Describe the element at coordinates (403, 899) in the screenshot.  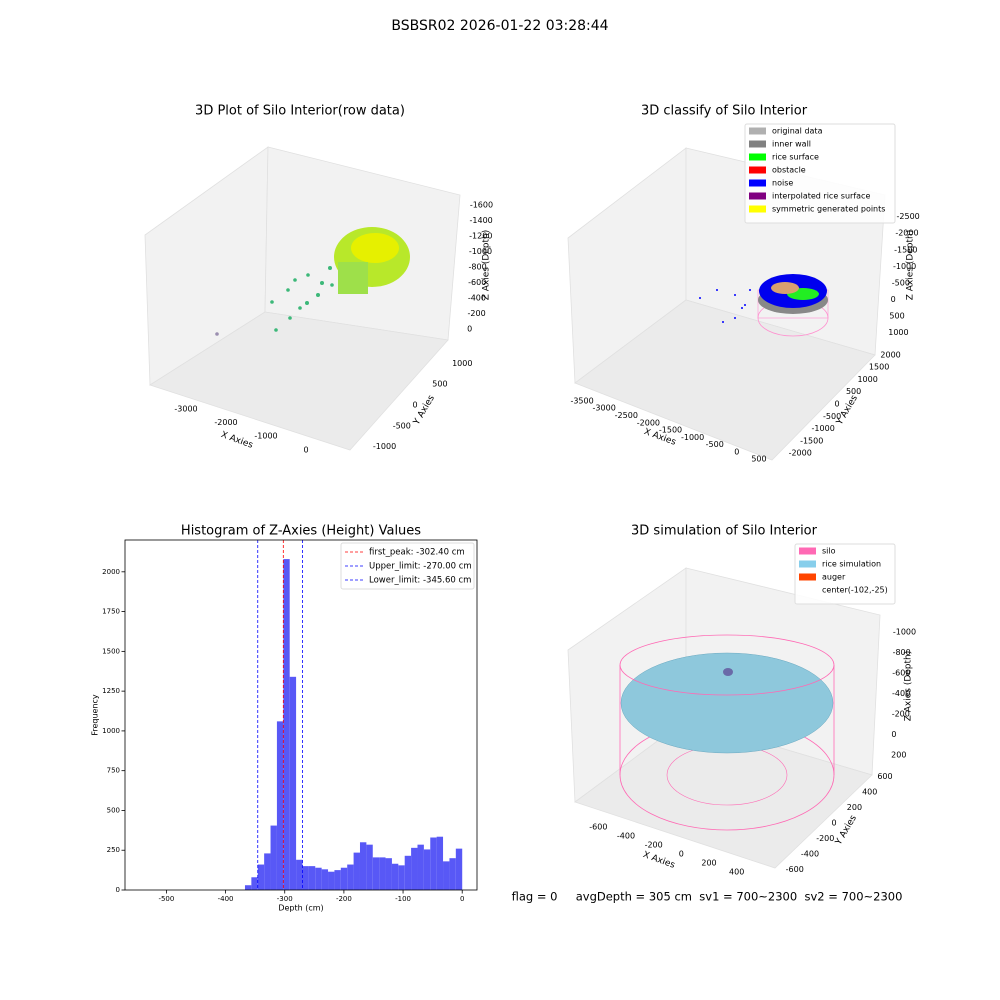
I see `x-tick-label: -100` at that location.